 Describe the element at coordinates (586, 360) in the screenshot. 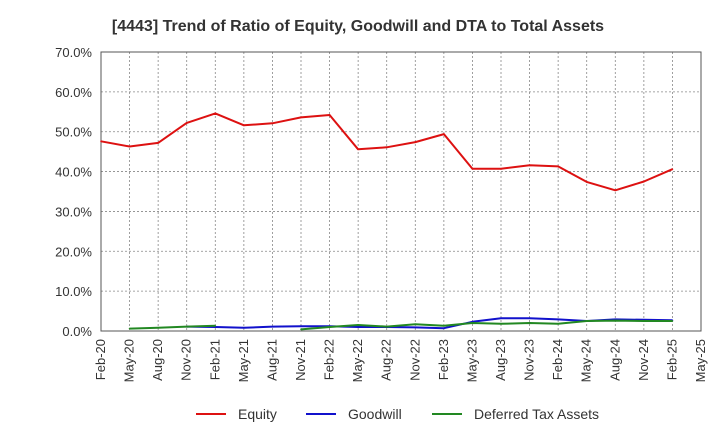

I see `x-tick-label: May-24` at that location.